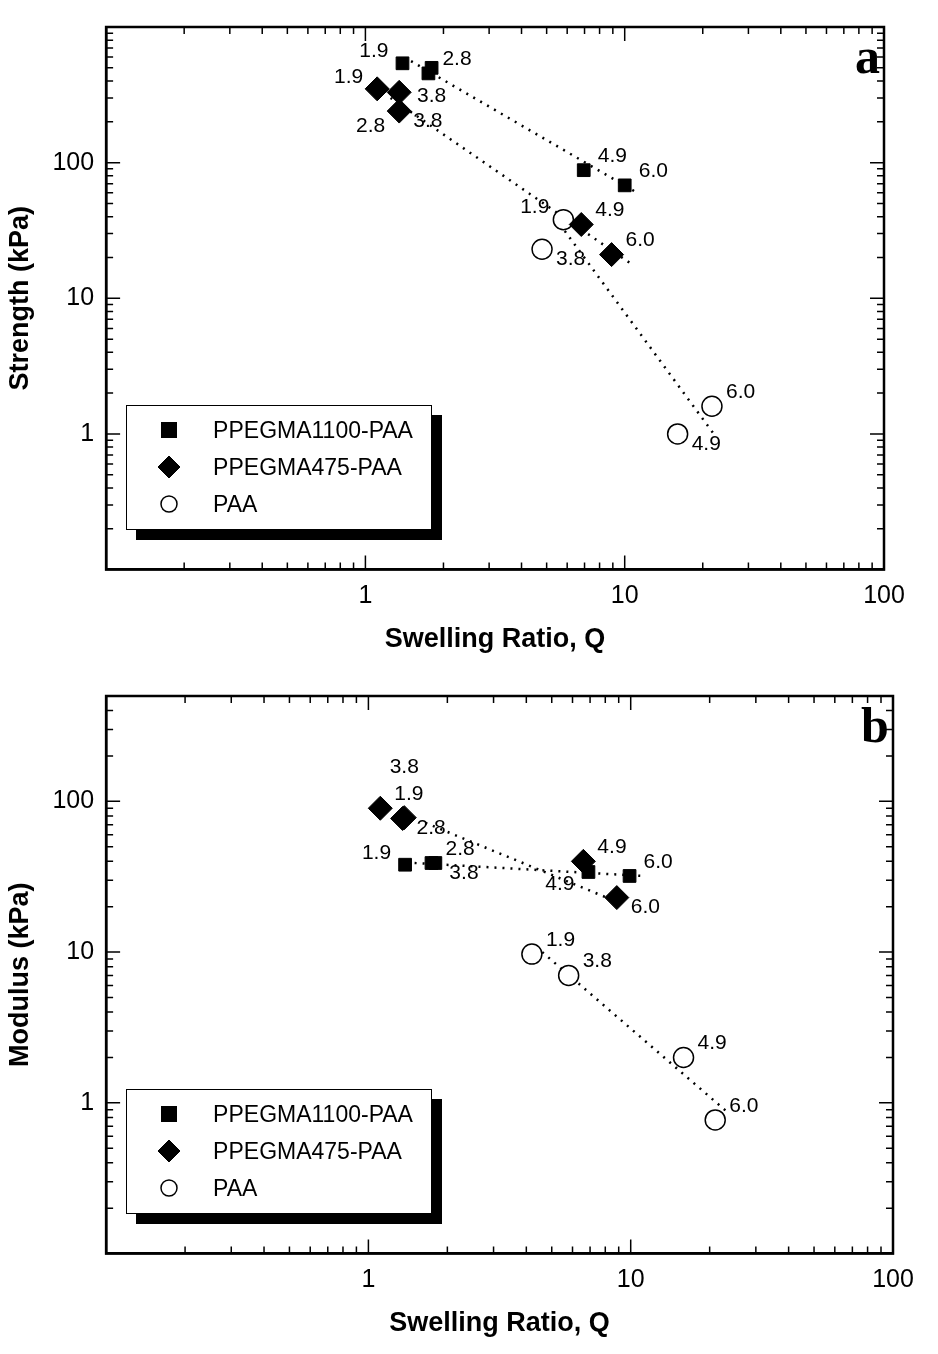 The height and width of the screenshot is (1354, 938). I want to click on y-axis-title: Modulus (kPa), so click(18, 975).